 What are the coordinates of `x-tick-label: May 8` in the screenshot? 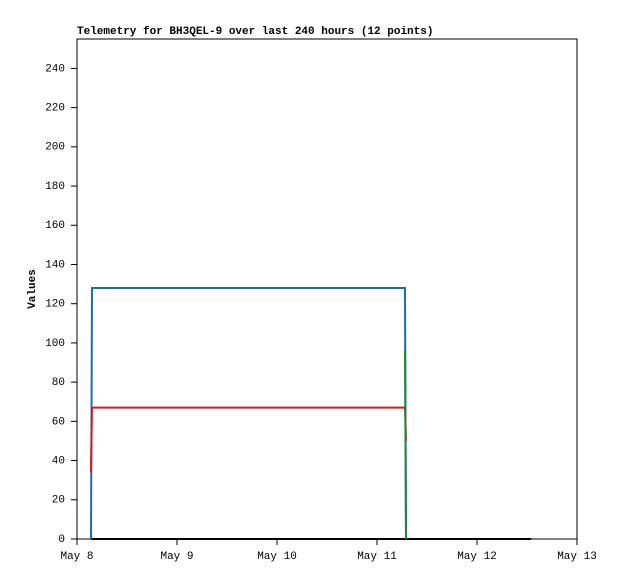 It's located at (76, 557).